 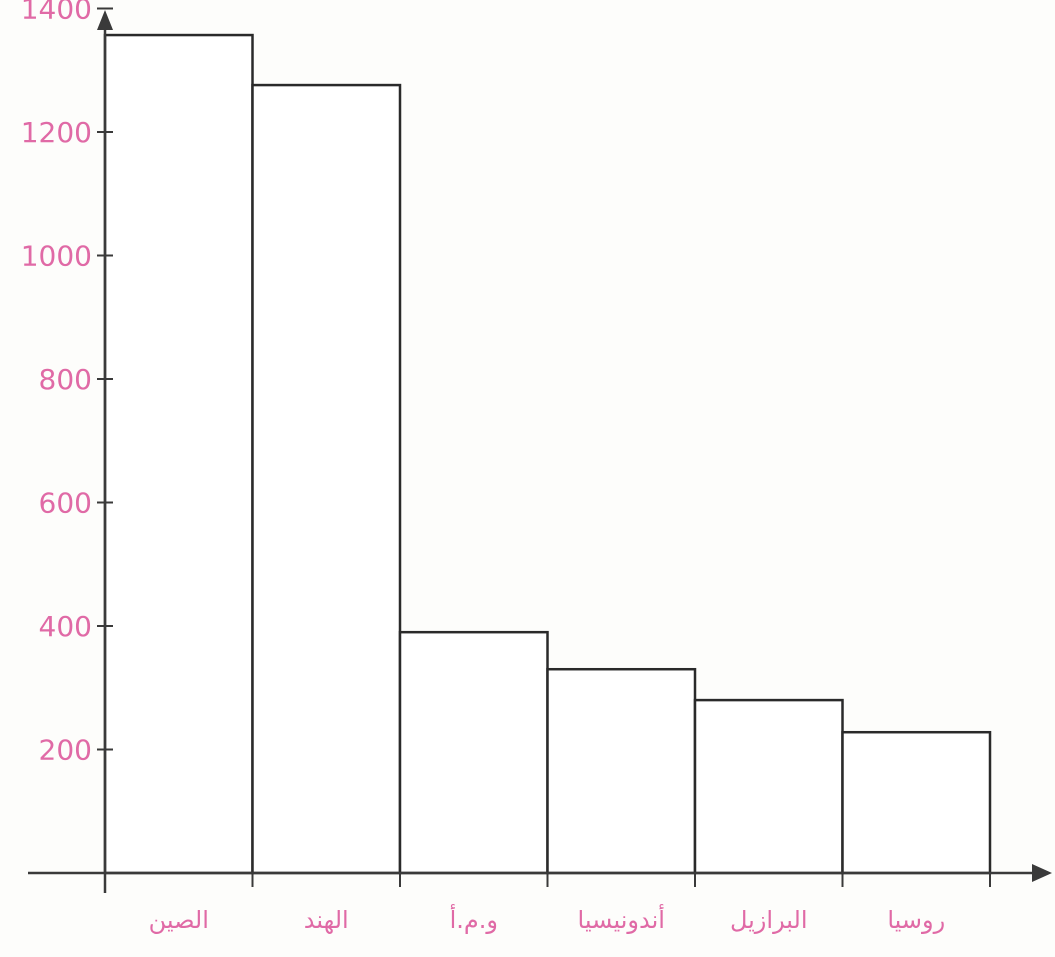 I want to click on y-tick-label-200: 200, so click(x=65, y=750).